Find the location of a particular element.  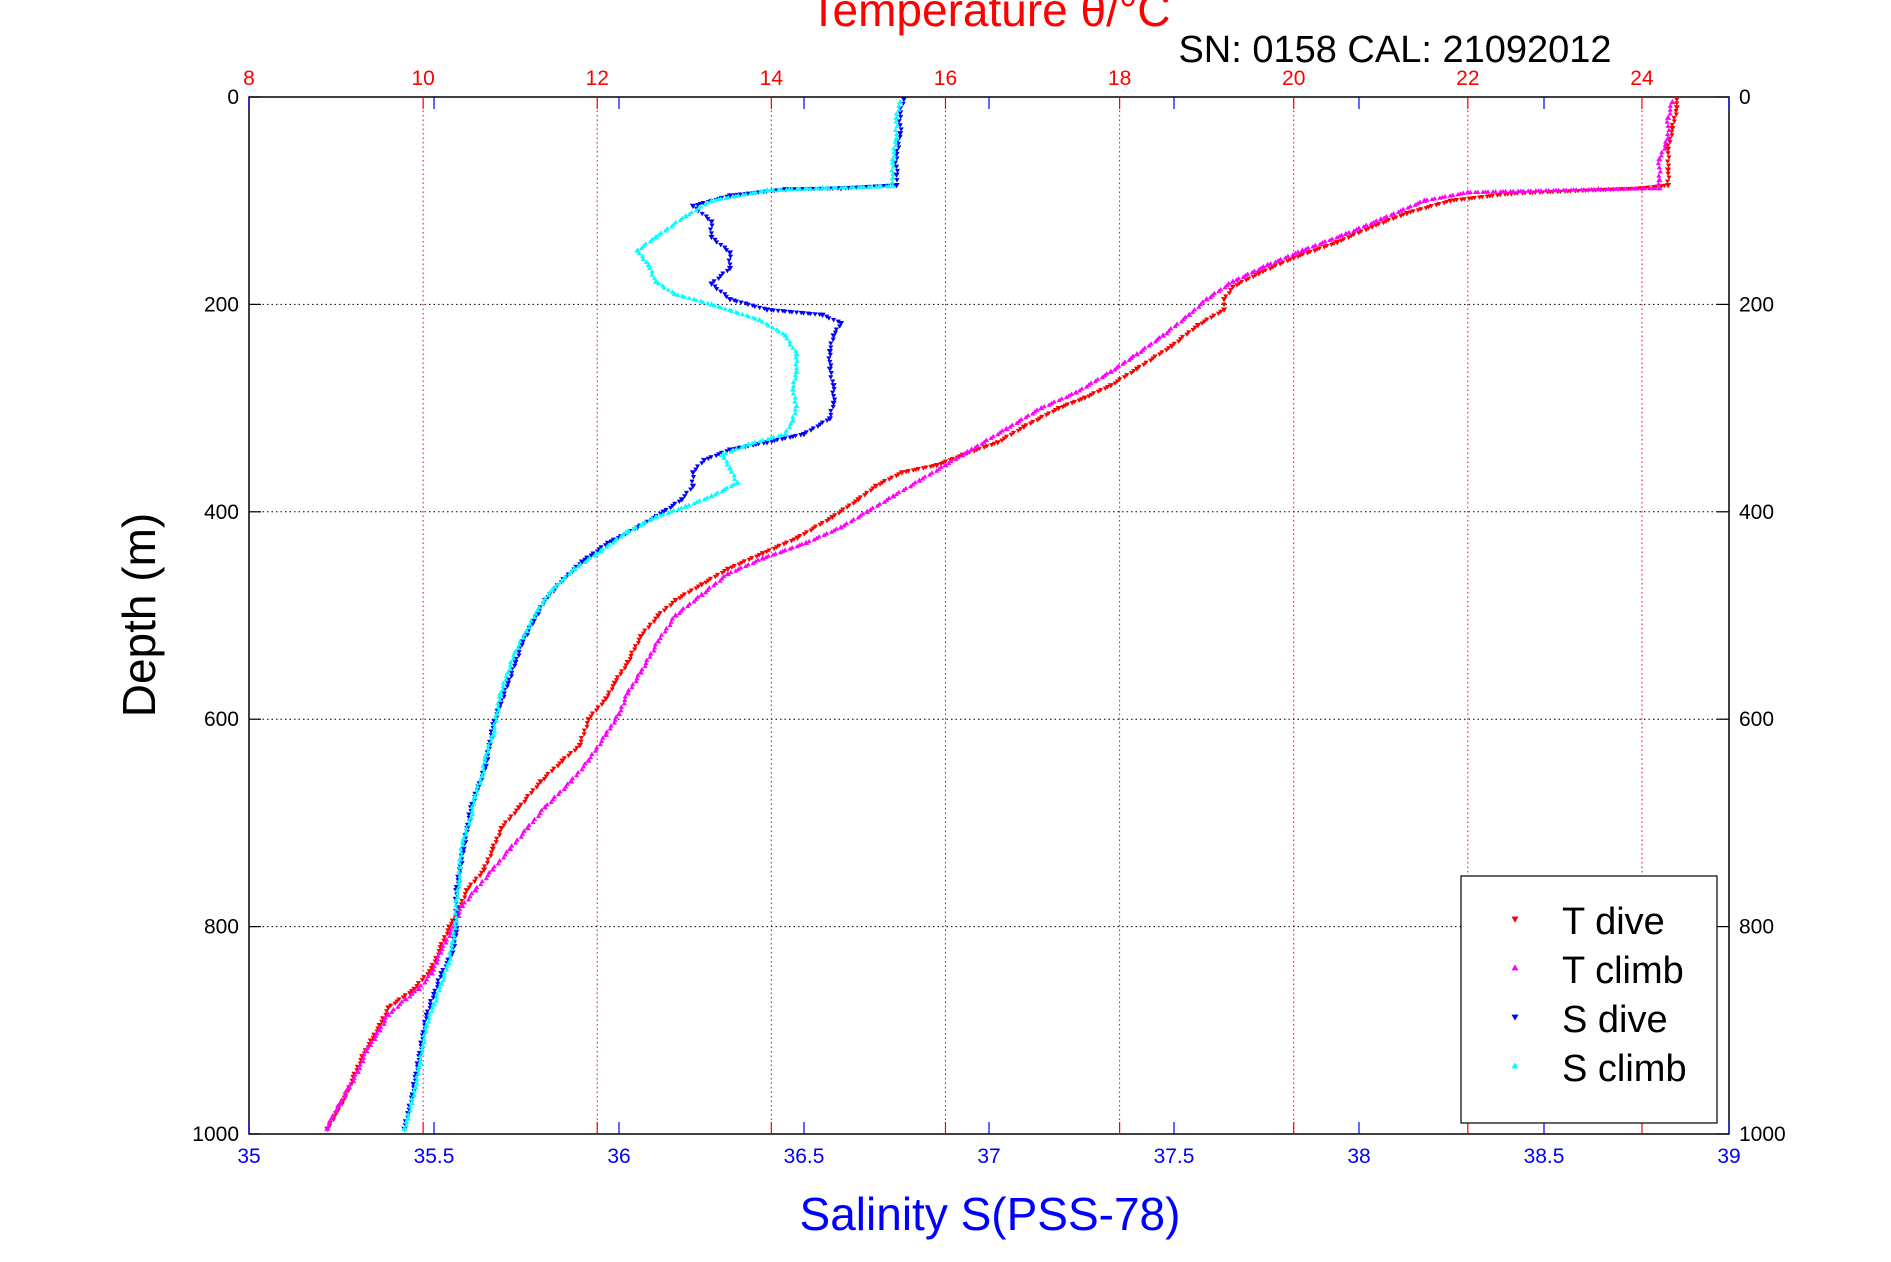

depth-tick-label-right: 200 is located at coordinates (1756, 304).